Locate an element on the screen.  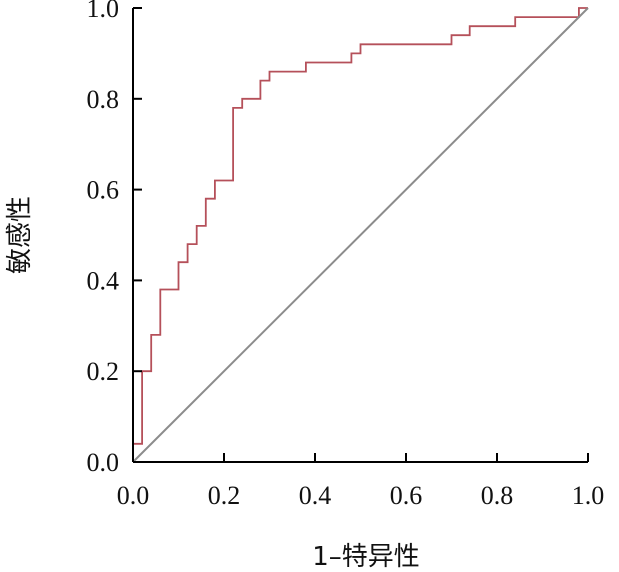
x-tick-label: 0.8 is located at coordinates (497, 495).